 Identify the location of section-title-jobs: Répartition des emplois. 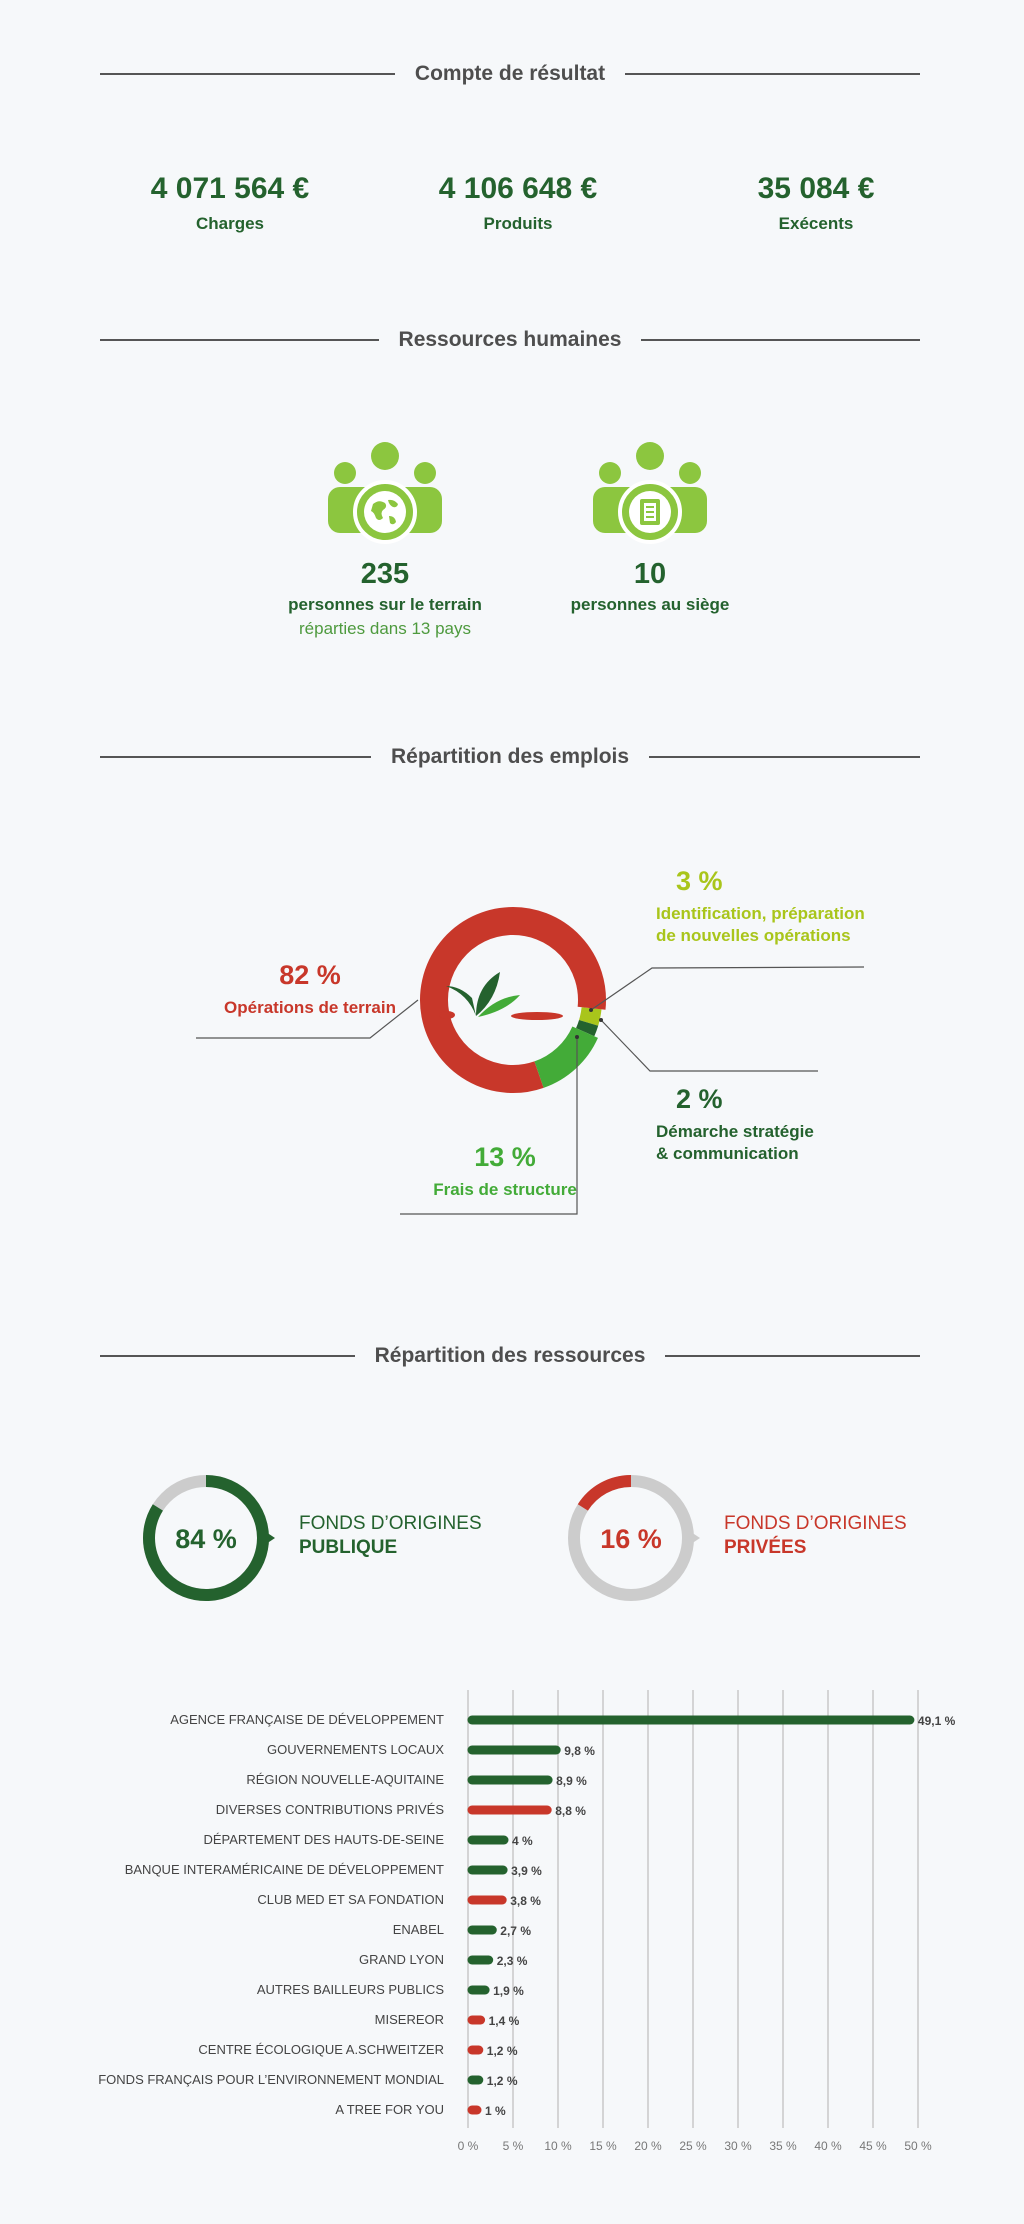
(510, 757).